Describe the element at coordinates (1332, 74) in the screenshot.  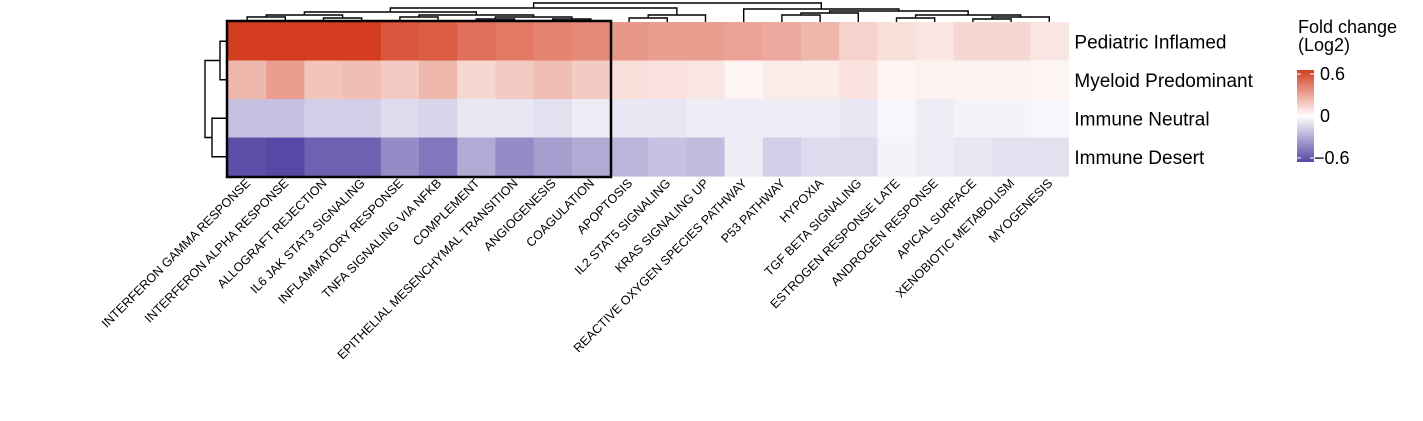
I see `legend-max-label: 0.6` at that location.